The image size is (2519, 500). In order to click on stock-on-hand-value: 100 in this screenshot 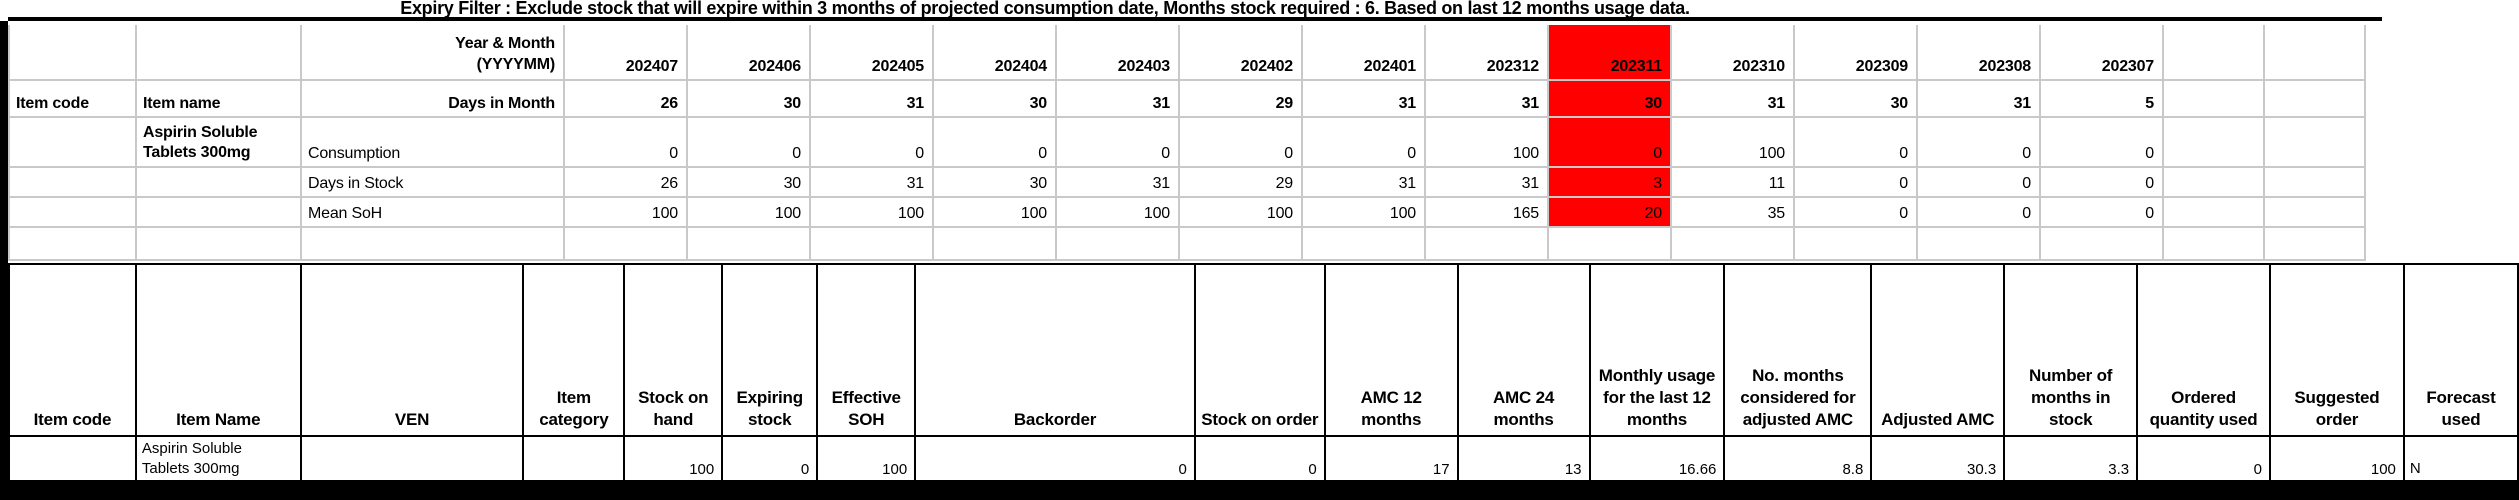, I will do `click(673, 459)`.